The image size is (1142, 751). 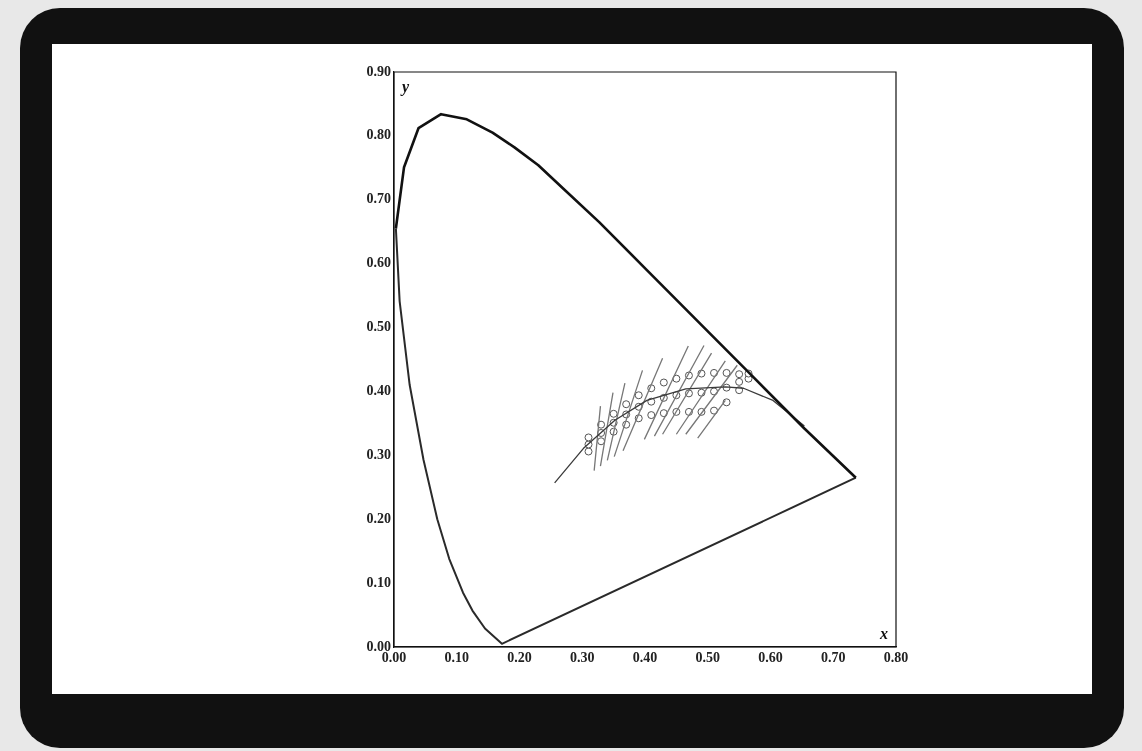 What do you see at coordinates (378, 135) in the screenshot?
I see `y-tick-label: 0.80` at bounding box center [378, 135].